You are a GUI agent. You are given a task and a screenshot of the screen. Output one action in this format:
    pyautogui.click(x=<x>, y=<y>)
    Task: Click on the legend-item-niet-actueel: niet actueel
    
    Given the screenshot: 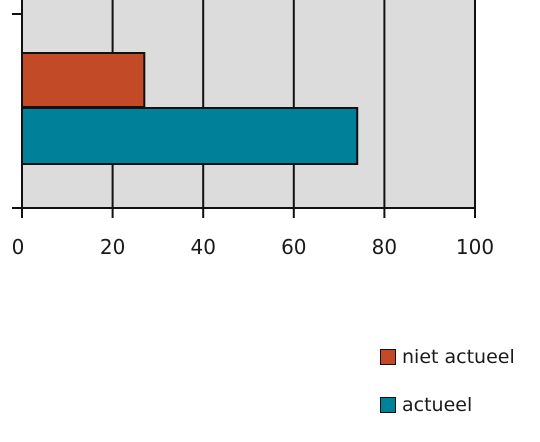 What is the action you would take?
    pyautogui.click(x=447, y=357)
    